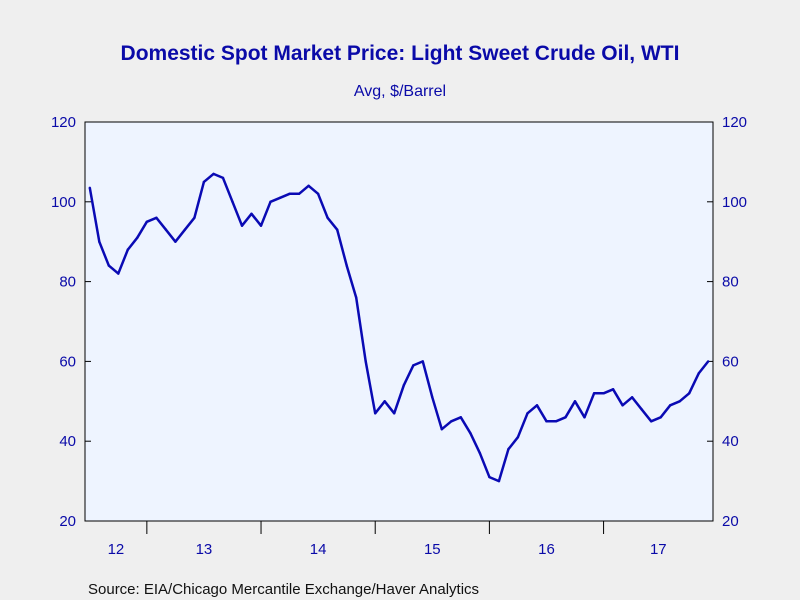  I want to click on x-tick-label: 15, so click(432, 549).